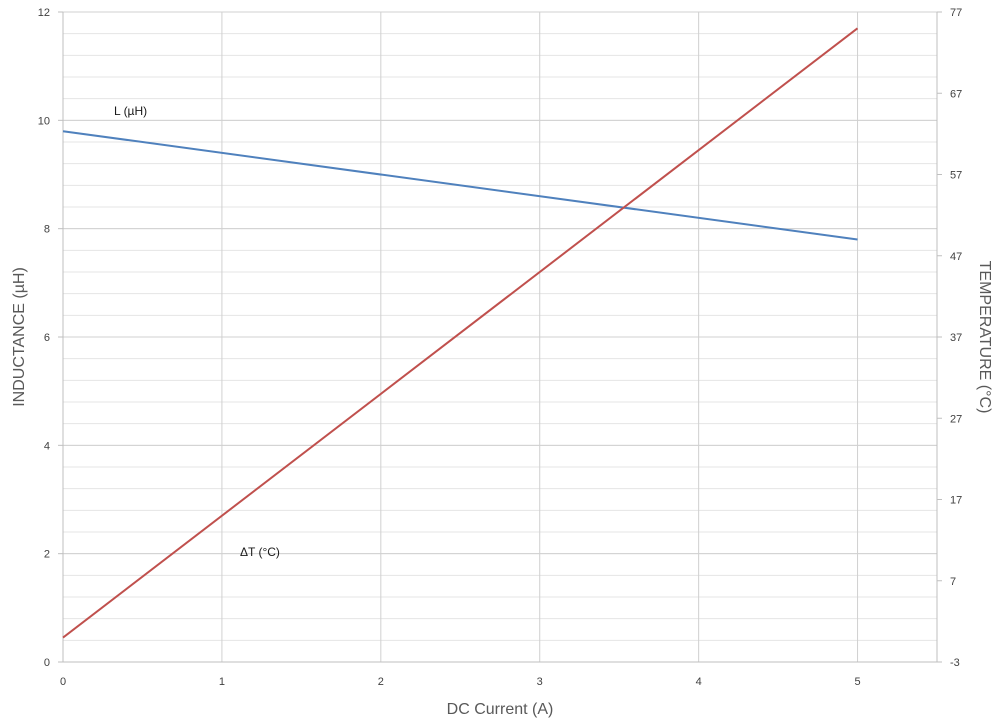 Image resolution: width=1000 pixels, height=723 pixels. What do you see at coordinates (955, 663) in the screenshot?
I see `y2-tick-label: -3` at bounding box center [955, 663].